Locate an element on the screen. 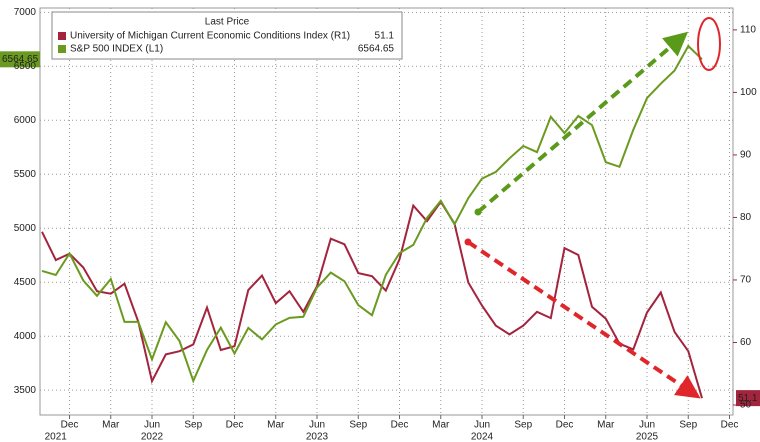 This screenshot has height=442, width=760. x-year-label: 2024 is located at coordinates (482, 437).